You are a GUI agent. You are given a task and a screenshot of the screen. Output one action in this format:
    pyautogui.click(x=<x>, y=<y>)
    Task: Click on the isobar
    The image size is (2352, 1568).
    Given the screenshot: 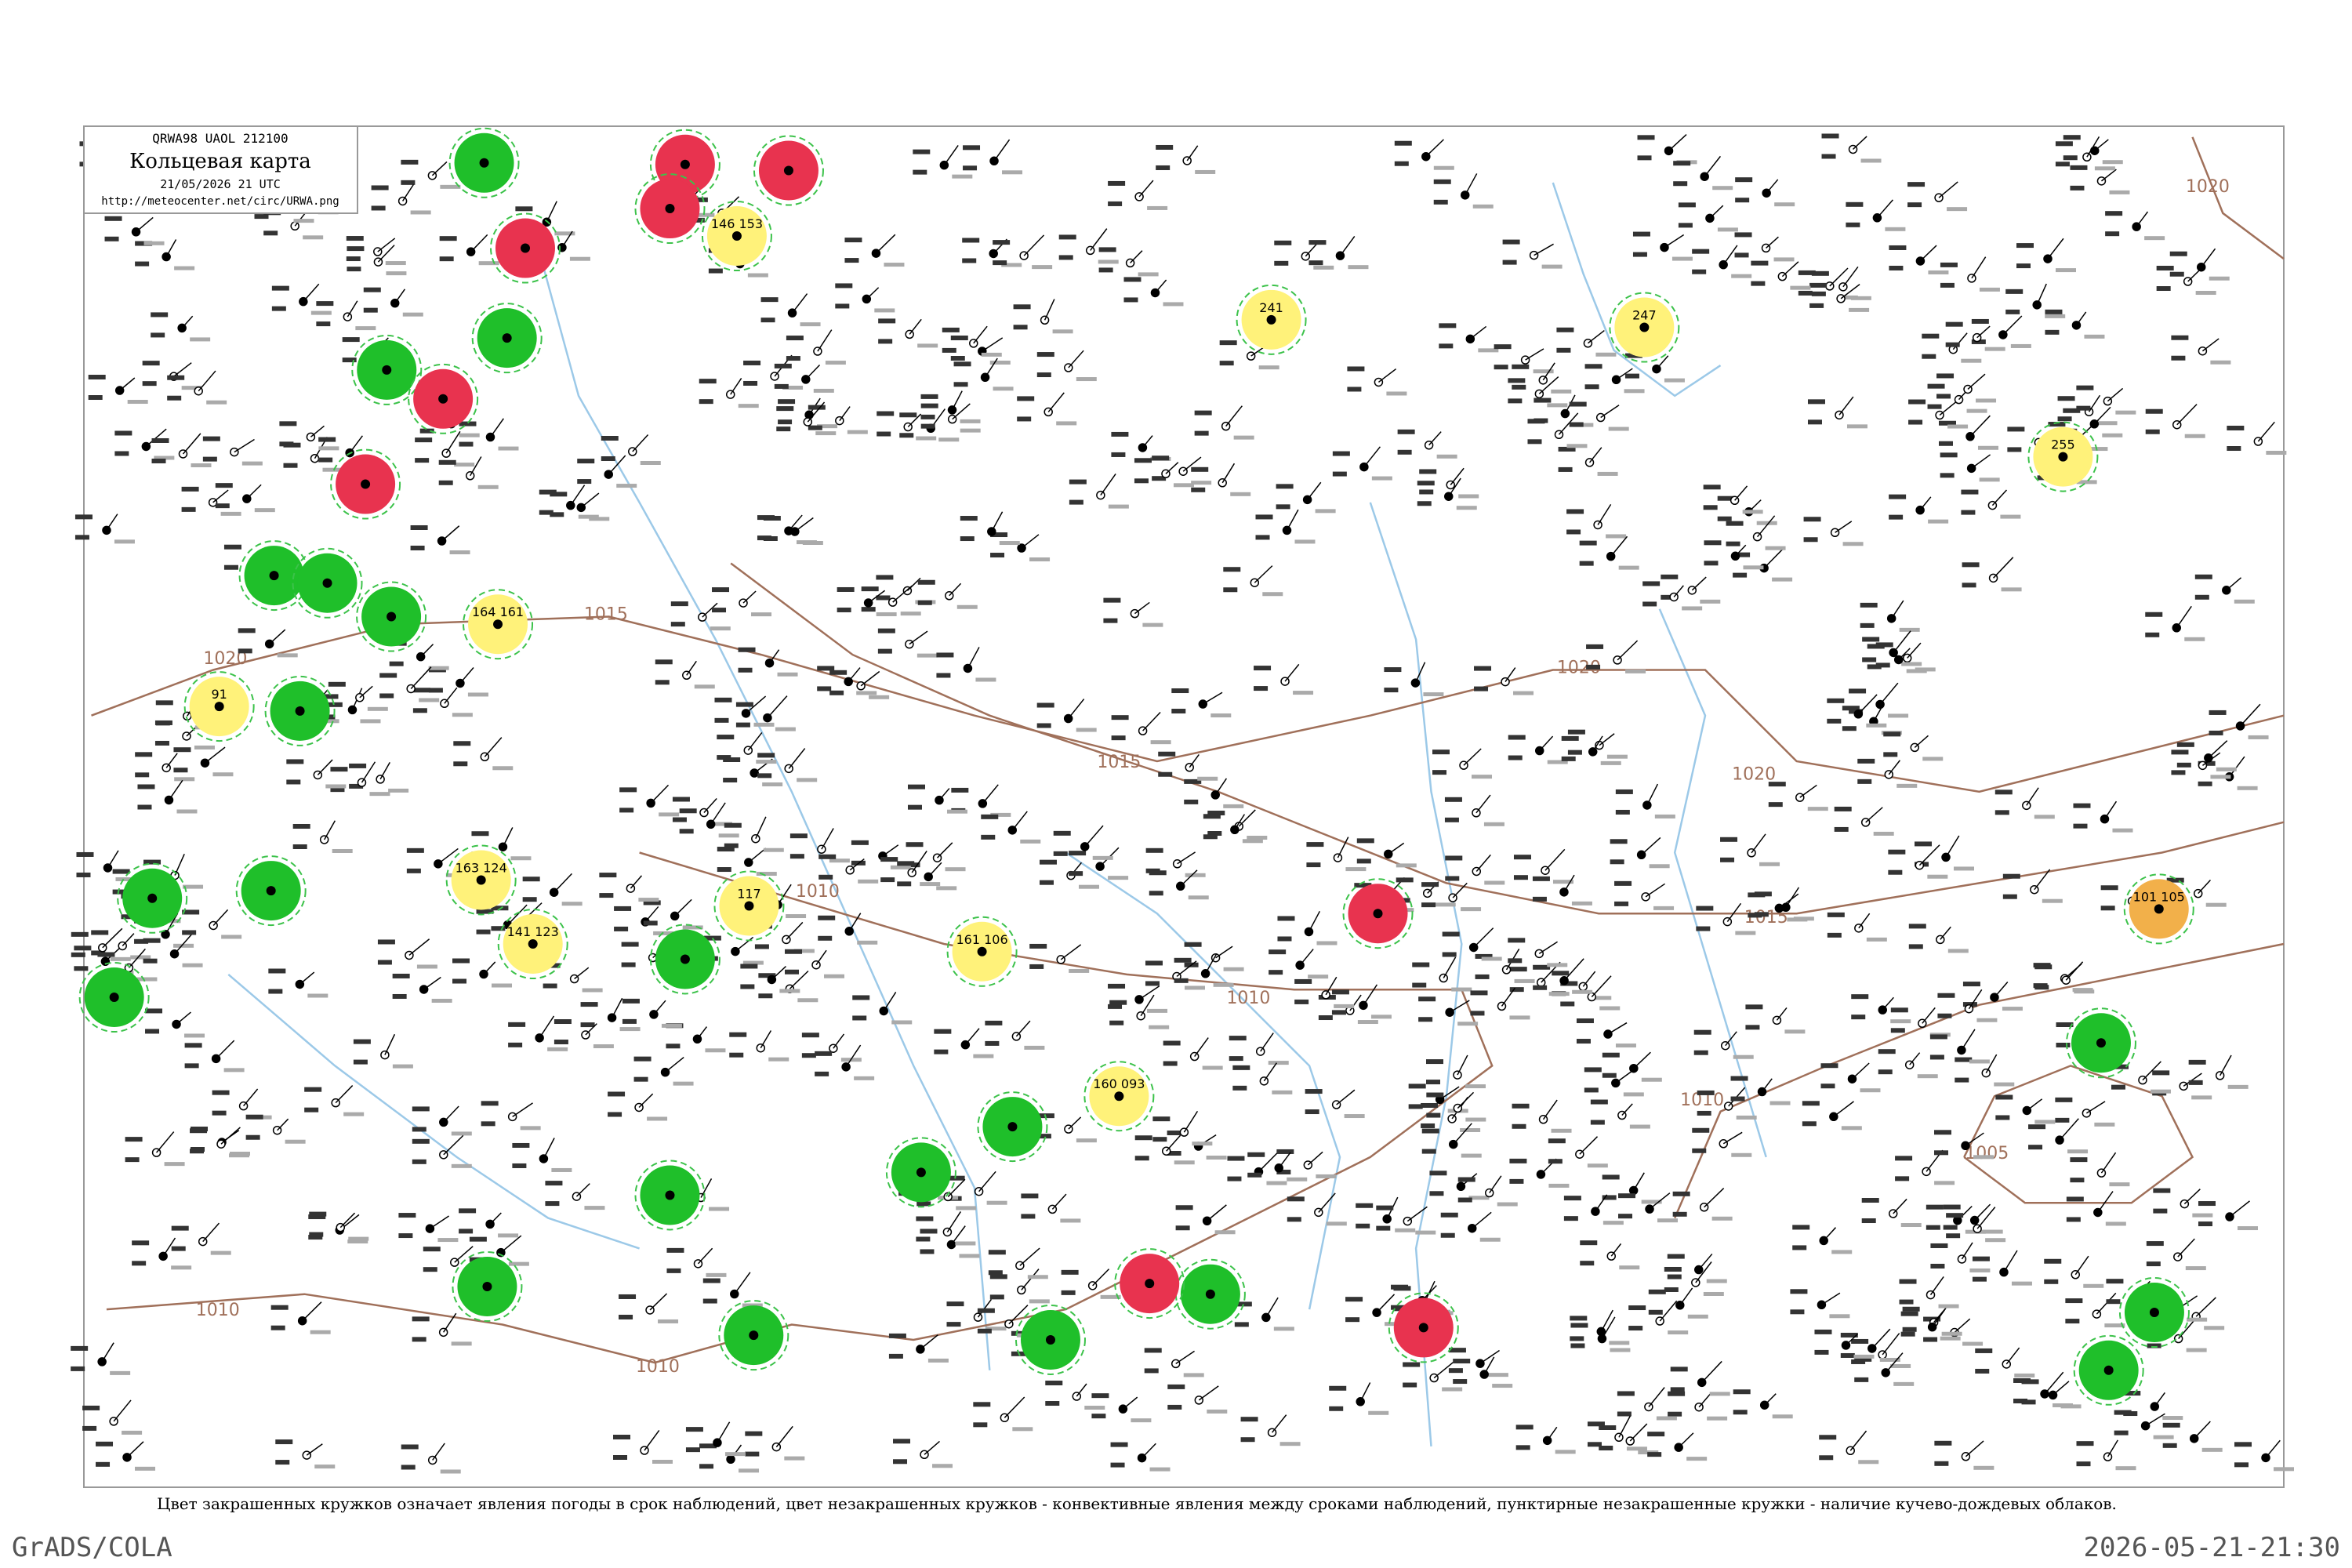 What is the action you would take?
    pyautogui.click(x=1507, y=738)
    